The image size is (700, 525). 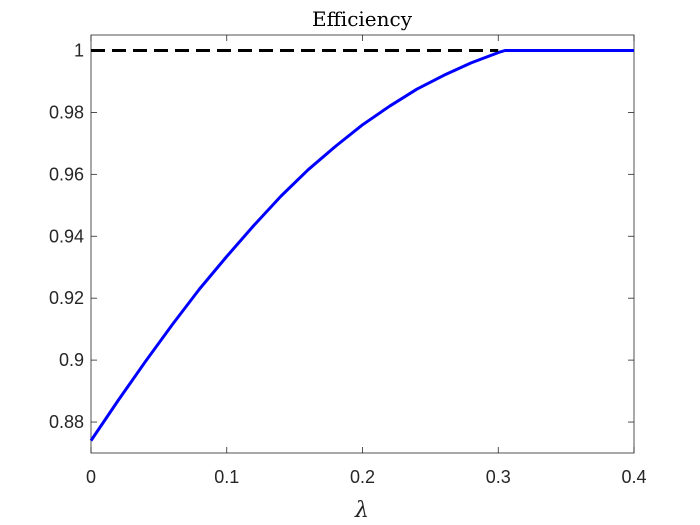 What do you see at coordinates (66, 298) in the screenshot?
I see `y-tick-label: 0.92` at bounding box center [66, 298].